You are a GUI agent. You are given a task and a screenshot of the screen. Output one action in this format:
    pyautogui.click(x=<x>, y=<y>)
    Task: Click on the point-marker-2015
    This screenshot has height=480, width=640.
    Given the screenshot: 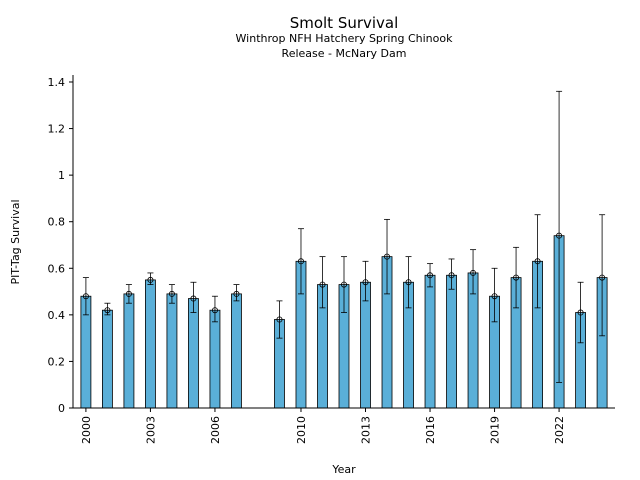 What is the action you would take?
    pyautogui.click(x=408, y=282)
    